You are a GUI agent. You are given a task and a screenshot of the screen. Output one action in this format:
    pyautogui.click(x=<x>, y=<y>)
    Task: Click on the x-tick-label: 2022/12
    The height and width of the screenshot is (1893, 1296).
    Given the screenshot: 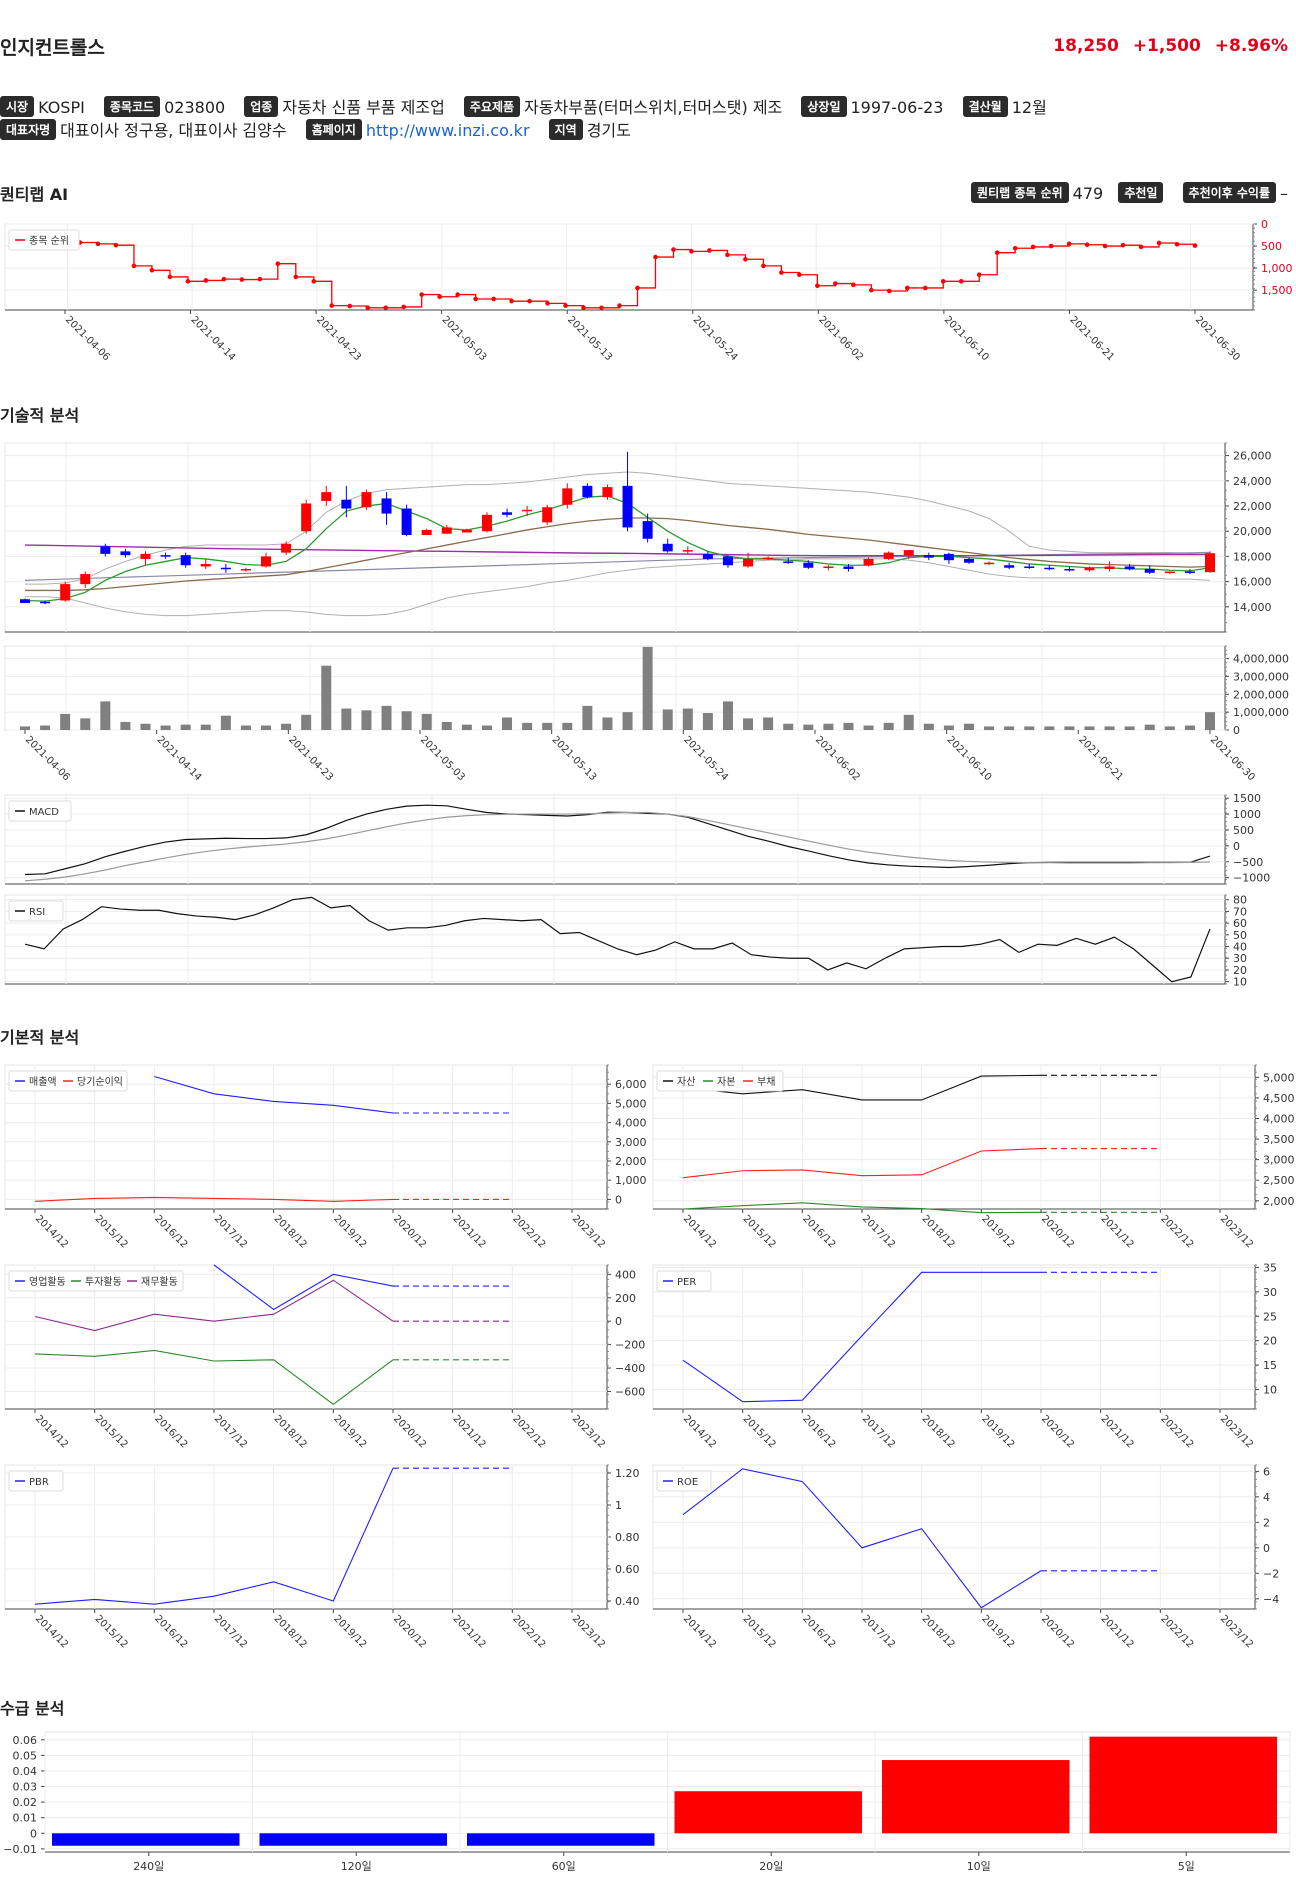 What is the action you would take?
    pyautogui.click(x=528, y=1631)
    